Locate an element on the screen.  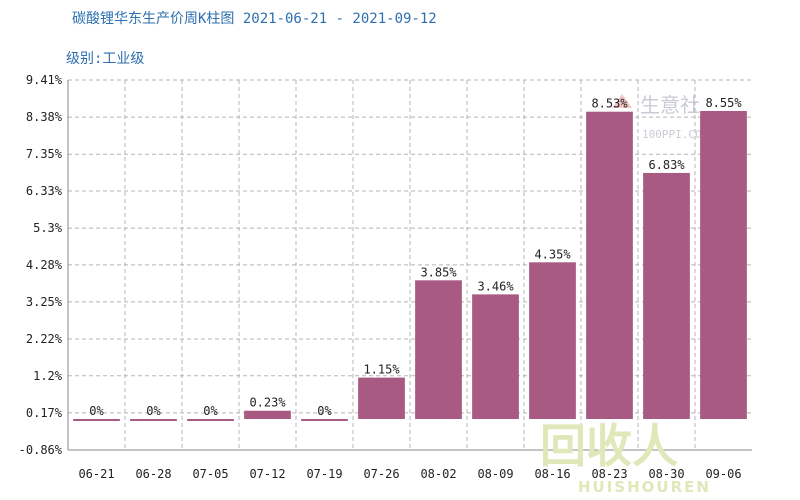
data-label: 0.23% is located at coordinates (267, 403).